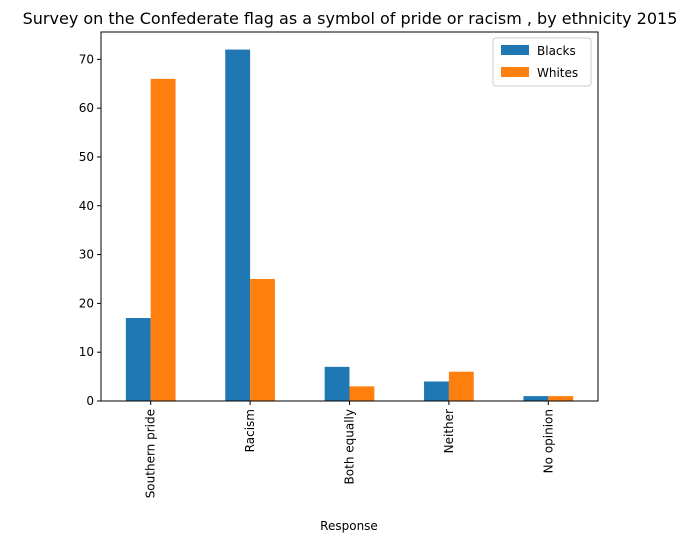 The width and height of the screenshot is (699, 544). What do you see at coordinates (86, 108) in the screenshot?
I see `y-tick-label: 60` at bounding box center [86, 108].